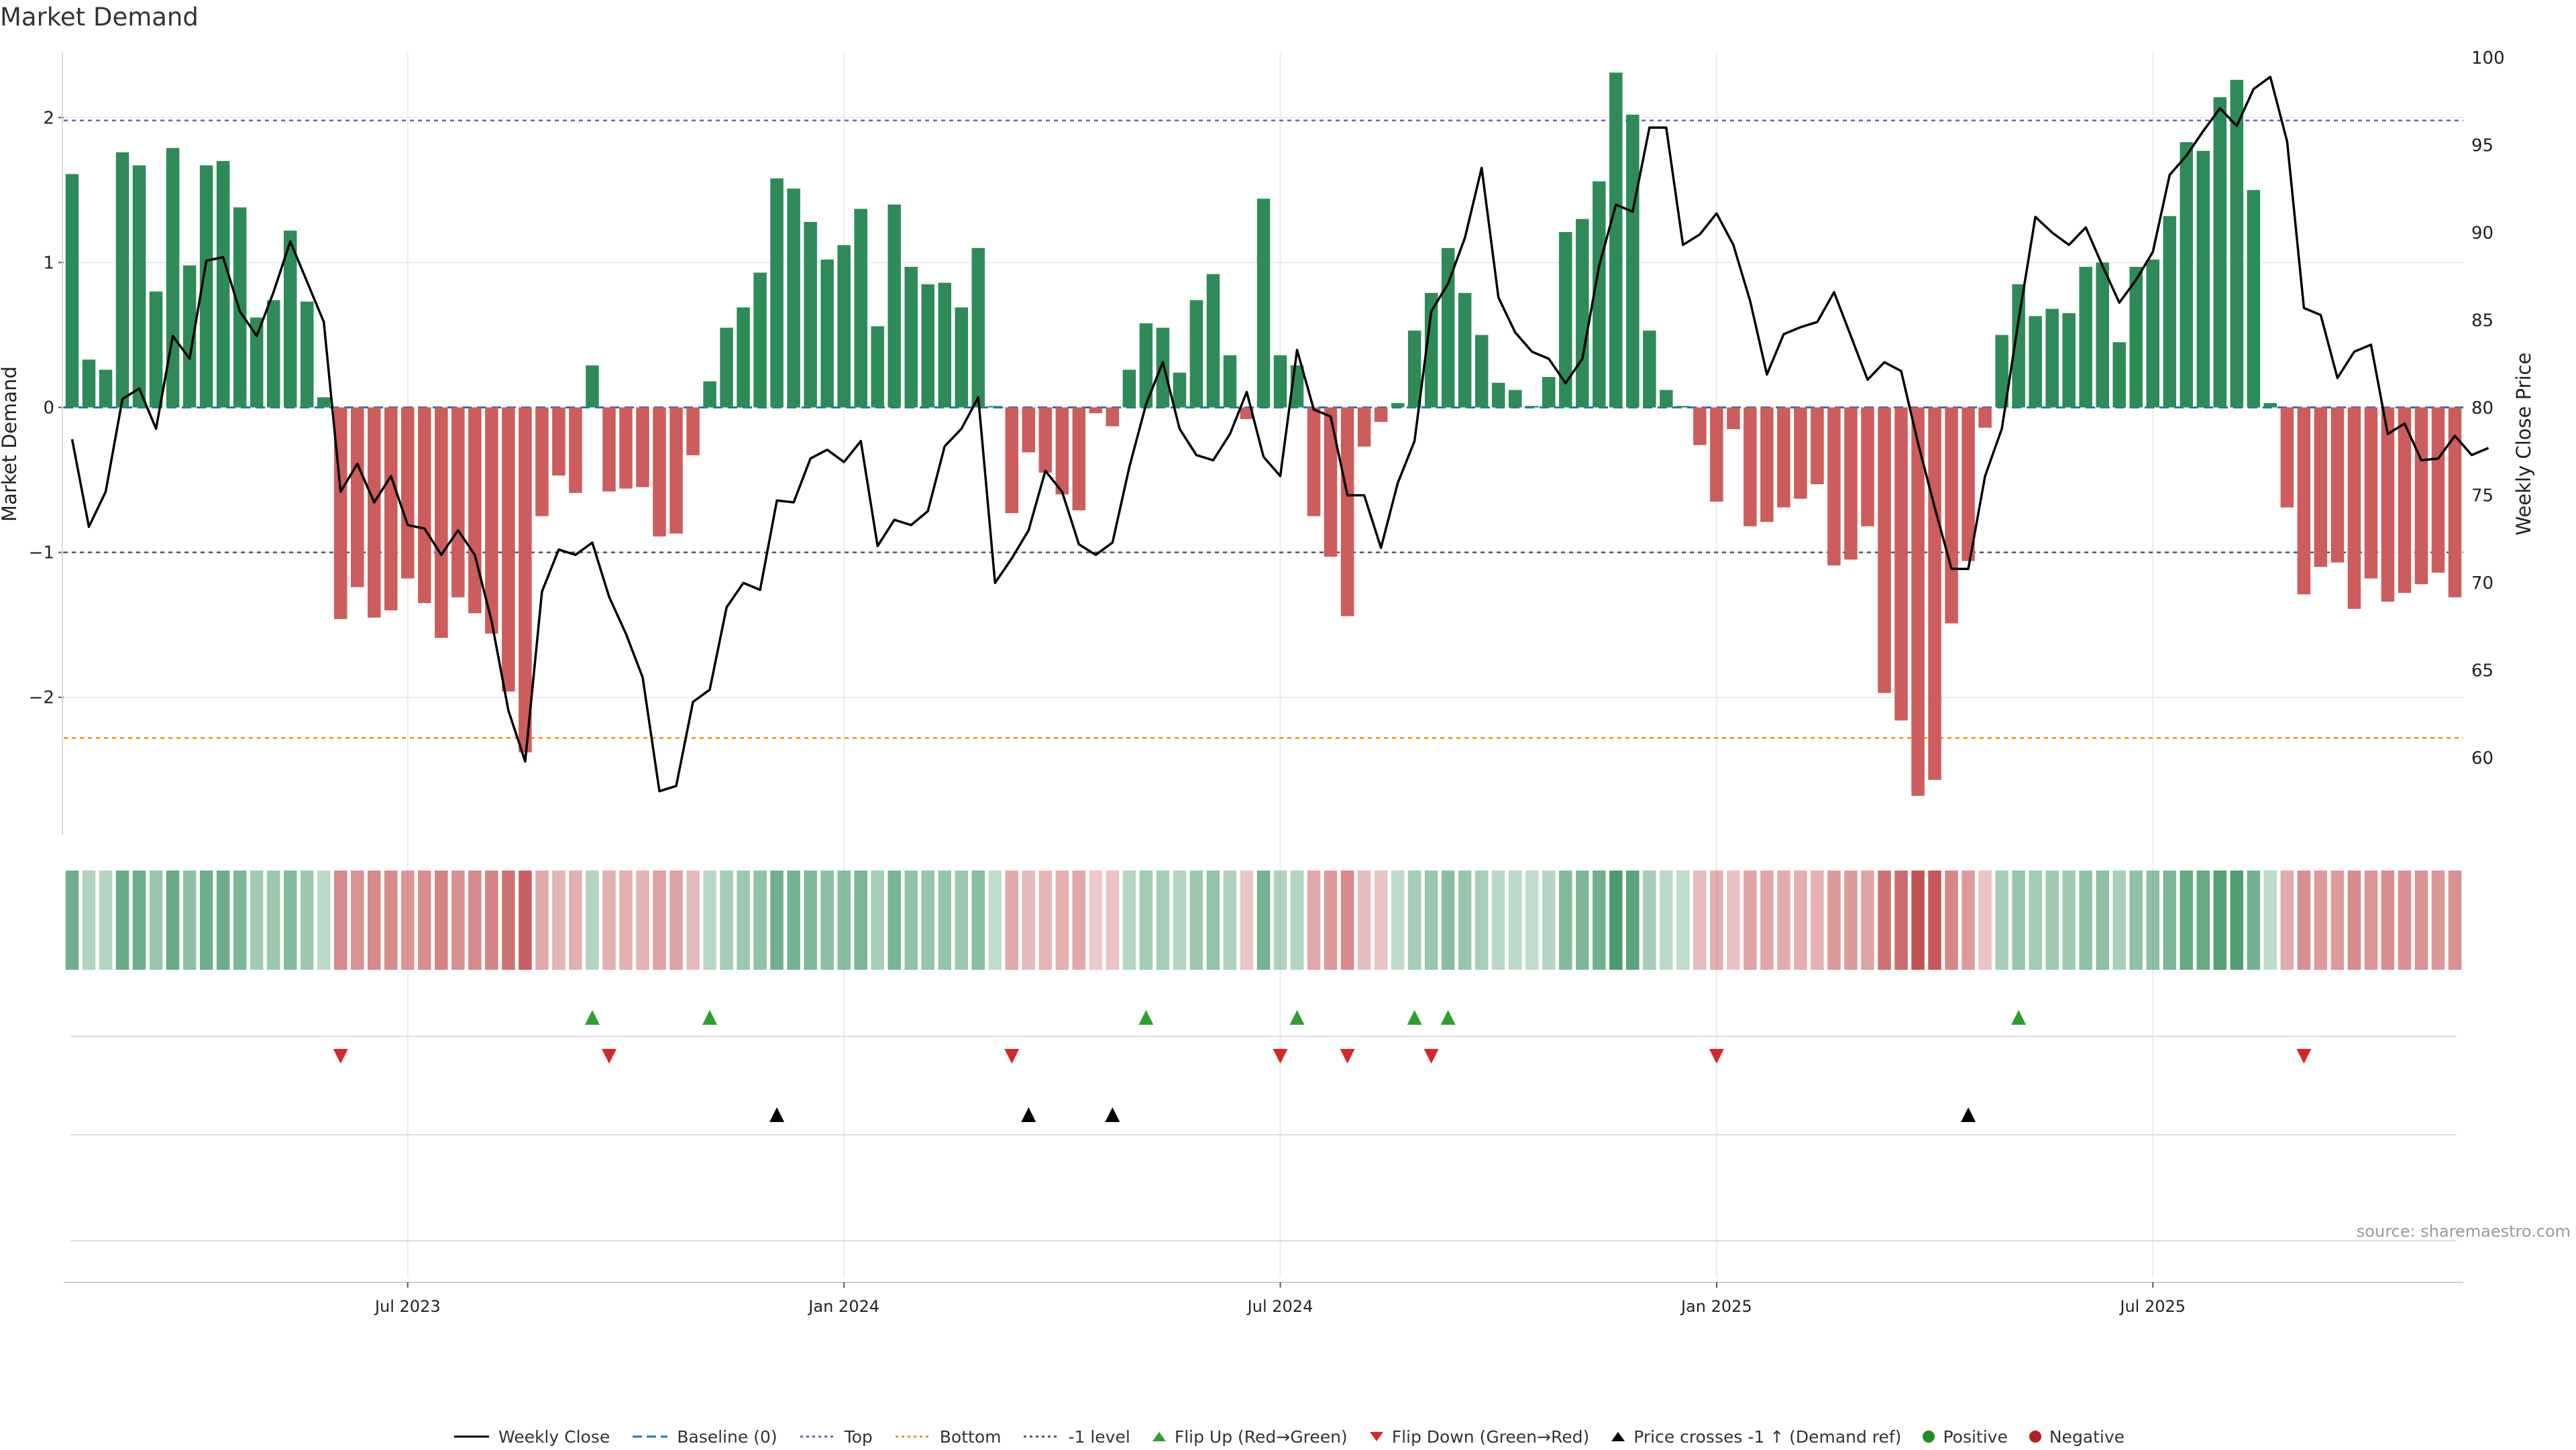 The image size is (2576, 1450). I want to click on y2-tick-label: 90, so click(2482, 233).